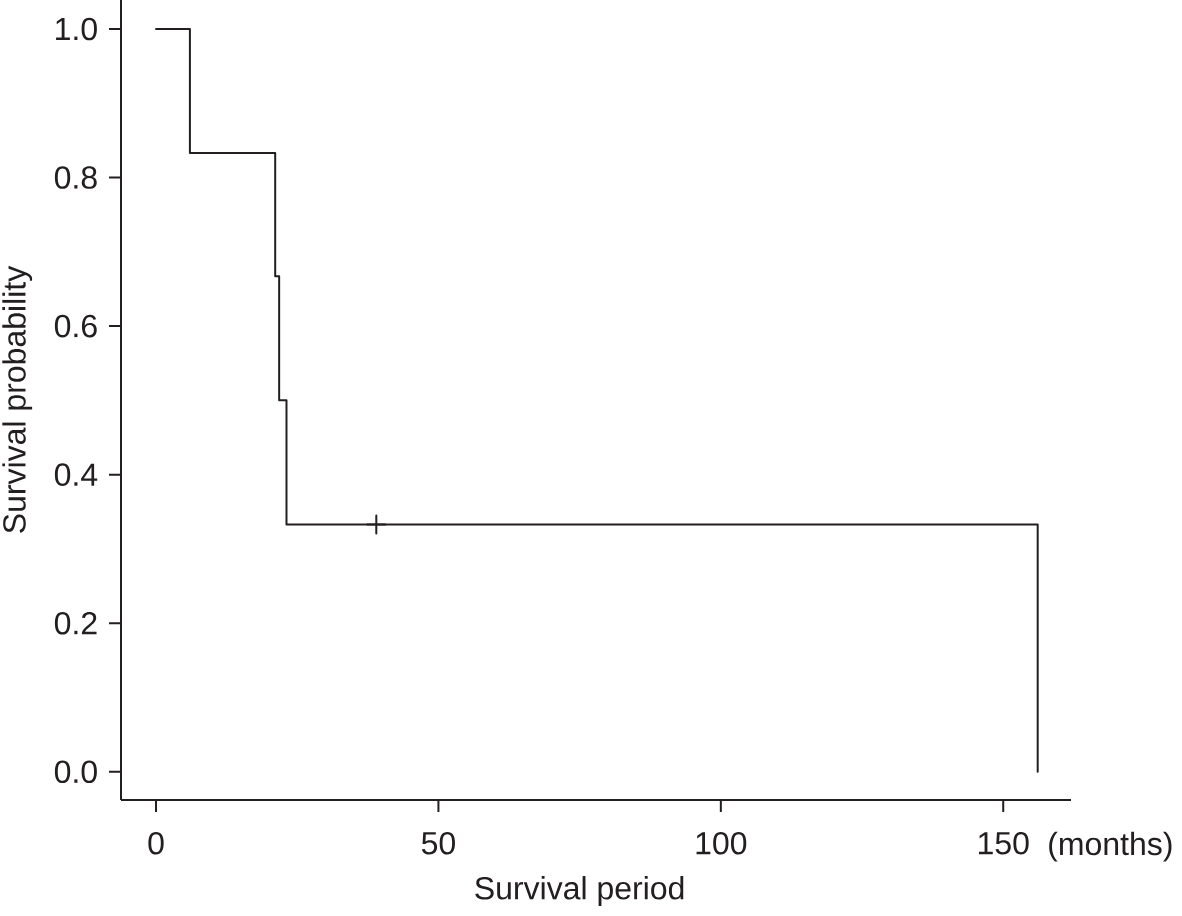 The height and width of the screenshot is (916, 1182). What do you see at coordinates (75, 772) in the screenshot?
I see `y-tick-label: 0.0` at bounding box center [75, 772].